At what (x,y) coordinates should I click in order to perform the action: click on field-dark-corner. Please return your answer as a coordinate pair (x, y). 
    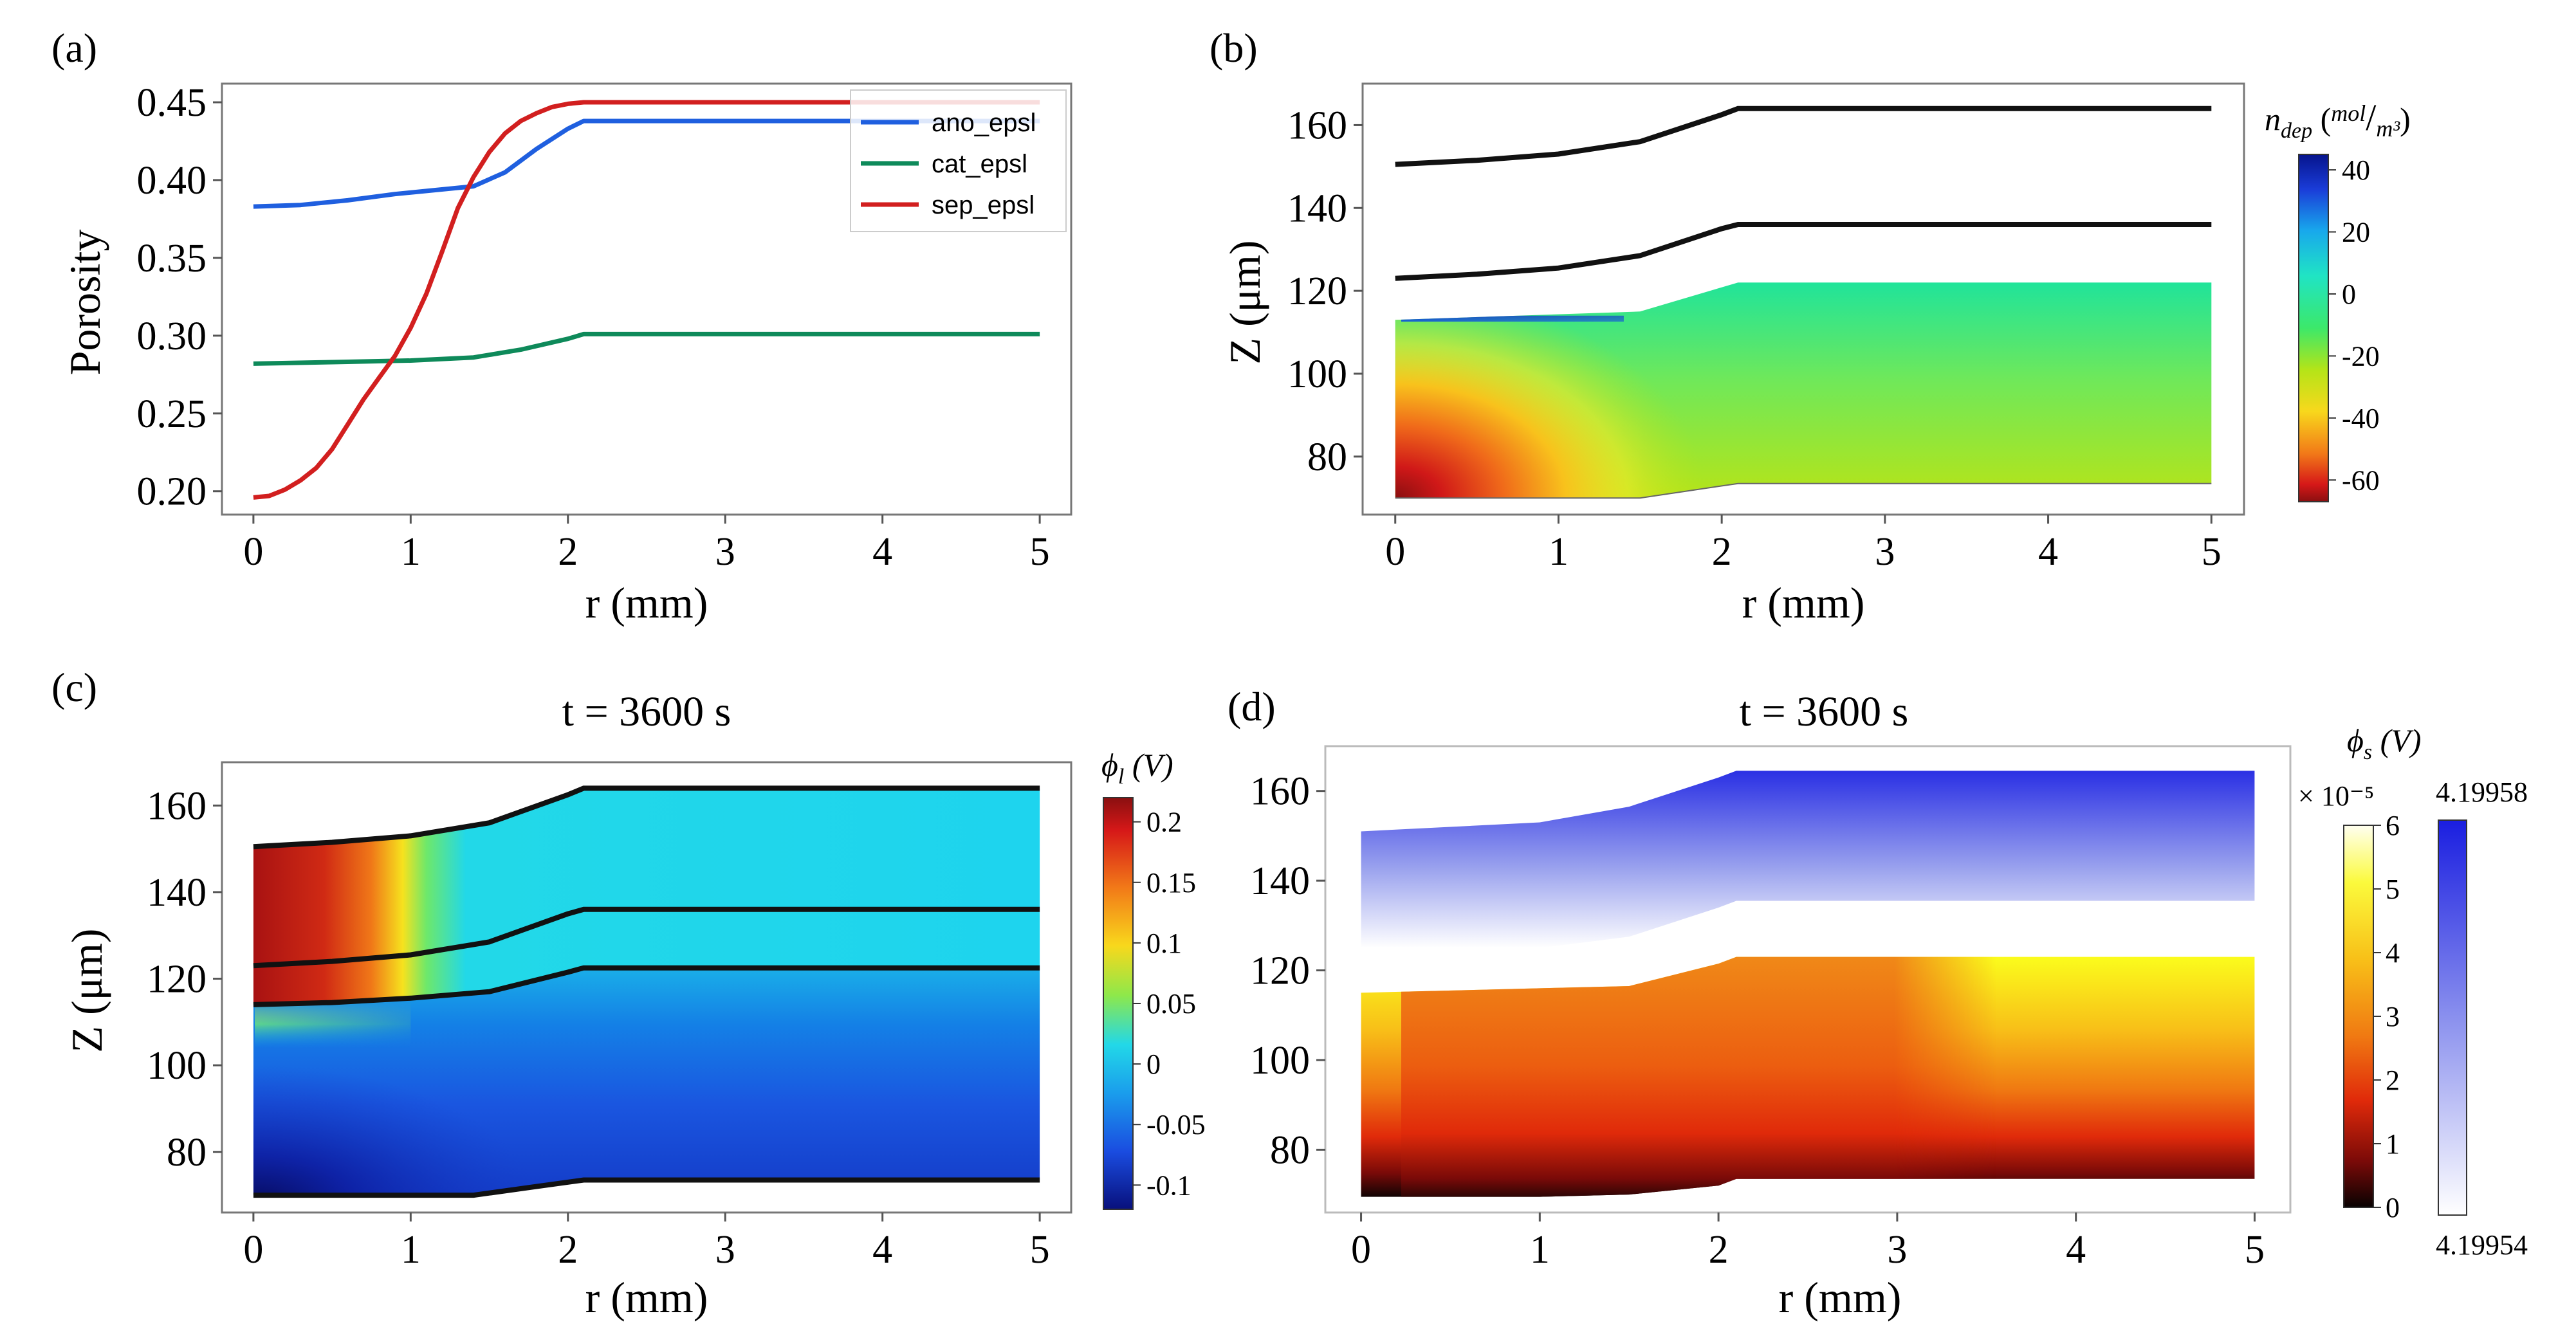
    Looking at the image, I should click on (395, 1130).